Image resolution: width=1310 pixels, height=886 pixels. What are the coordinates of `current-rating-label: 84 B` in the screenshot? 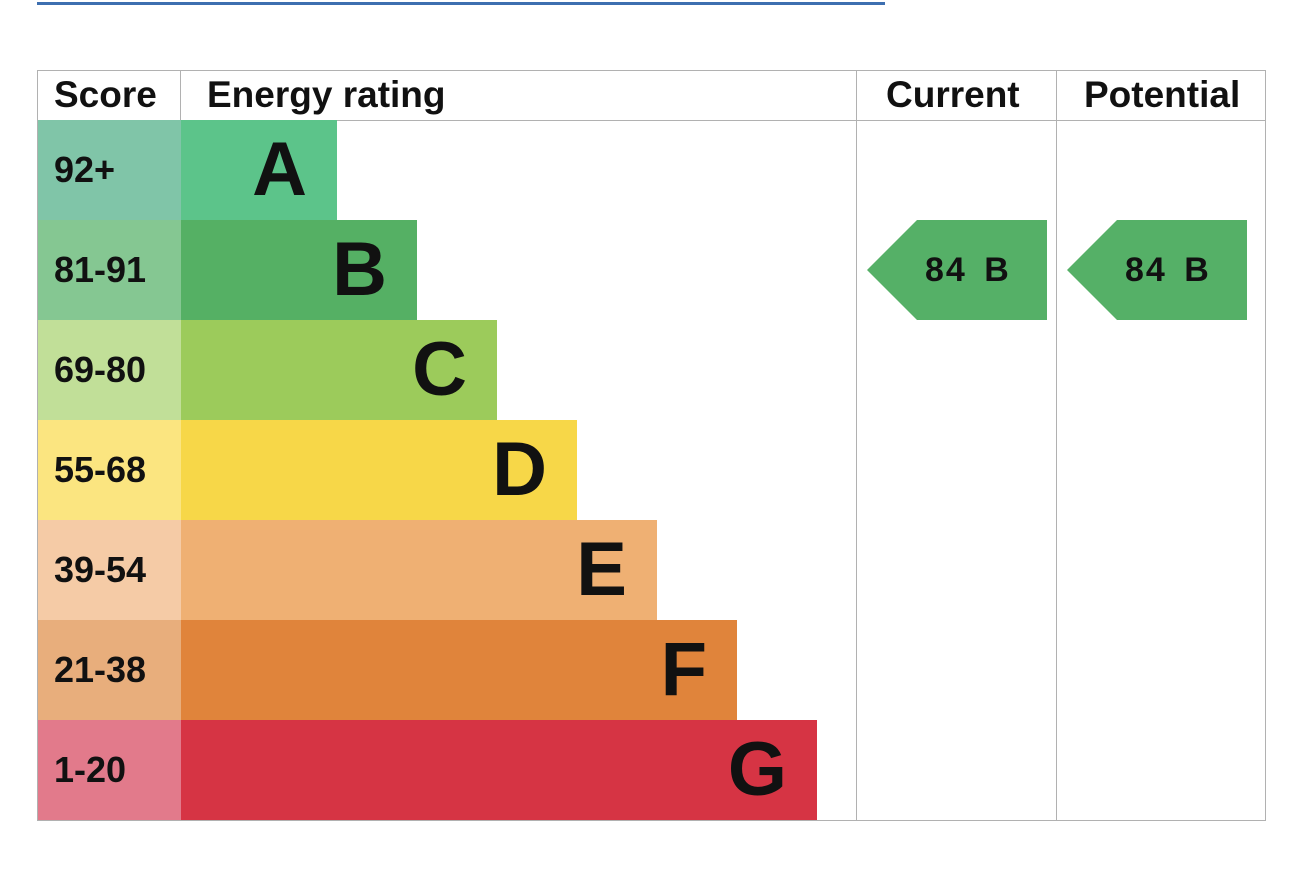 It's located at (968, 270).